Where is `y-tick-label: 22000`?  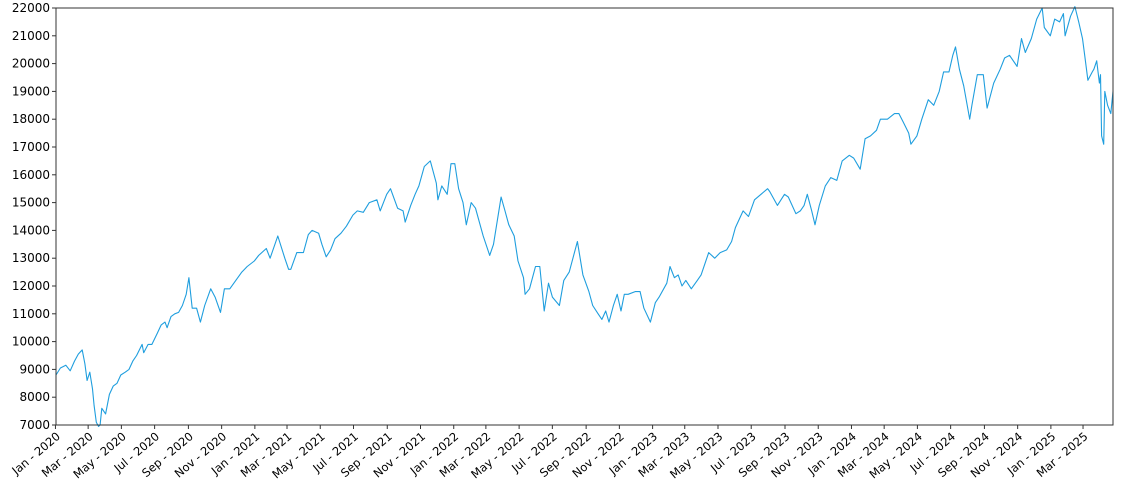
y-tick-label: 22000 is located at coordinates (31, 8).